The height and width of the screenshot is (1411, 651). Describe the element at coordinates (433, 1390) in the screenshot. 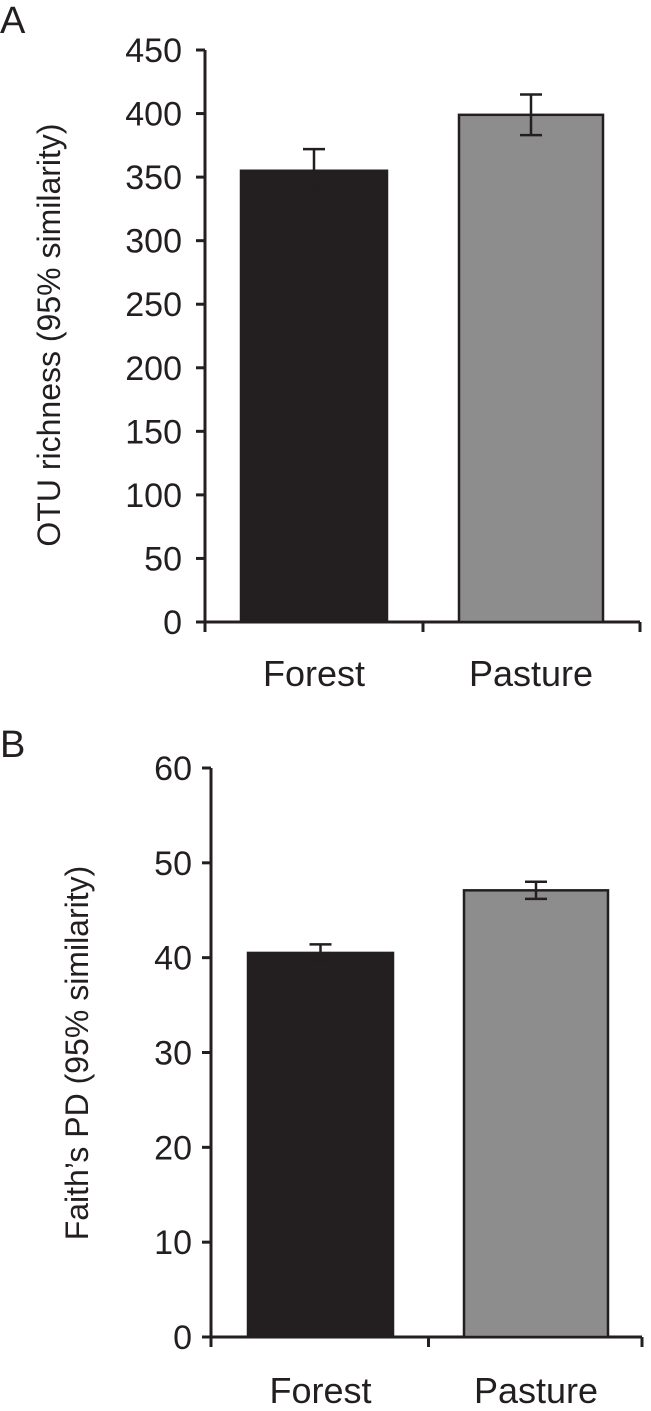

I see `panel-b-category-labels: Forest Pasture` at that location.